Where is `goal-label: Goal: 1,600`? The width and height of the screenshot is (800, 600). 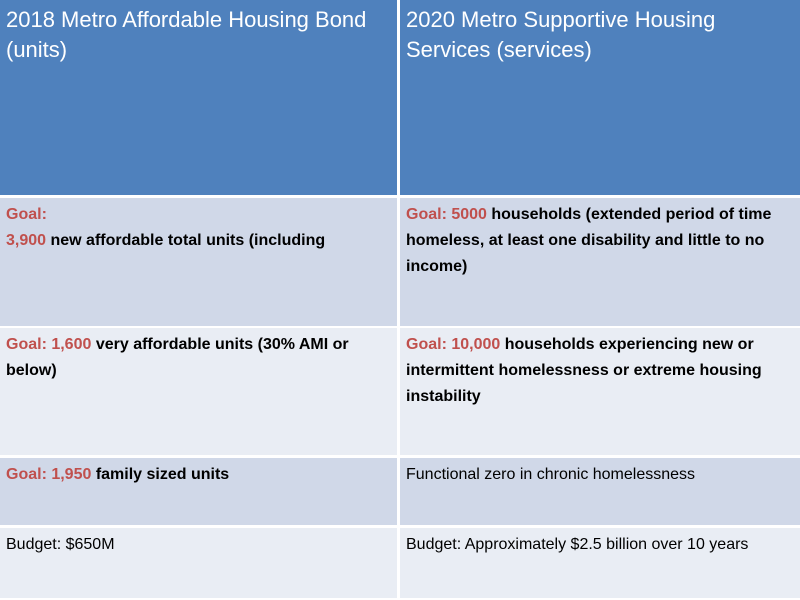 goal-label: Goal: 1,600 is located at coordinates (49, 344).